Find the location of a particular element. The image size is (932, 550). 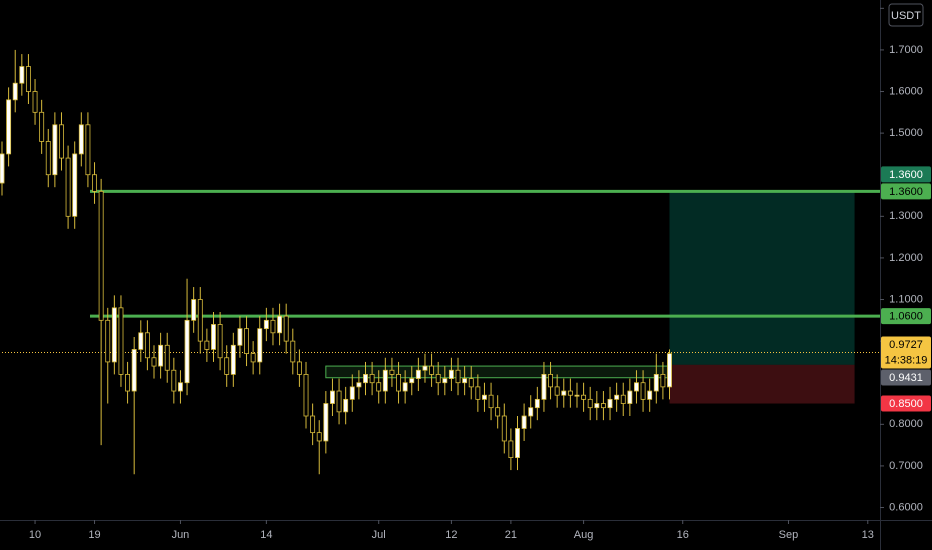

position-loss is located at coordinates (762, 384).